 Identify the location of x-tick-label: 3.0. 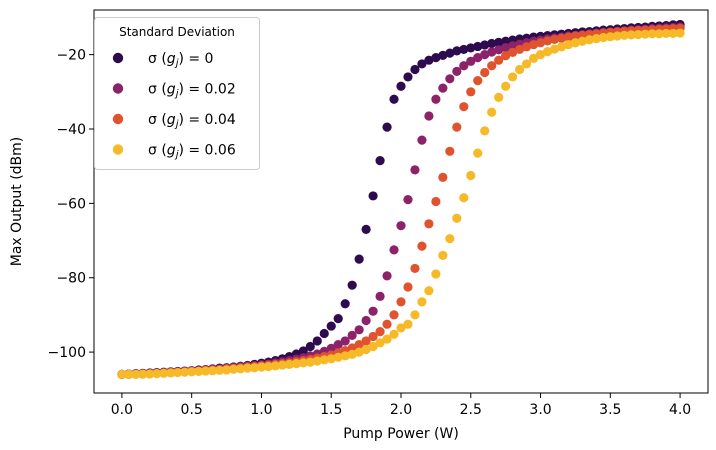
(540, 410).